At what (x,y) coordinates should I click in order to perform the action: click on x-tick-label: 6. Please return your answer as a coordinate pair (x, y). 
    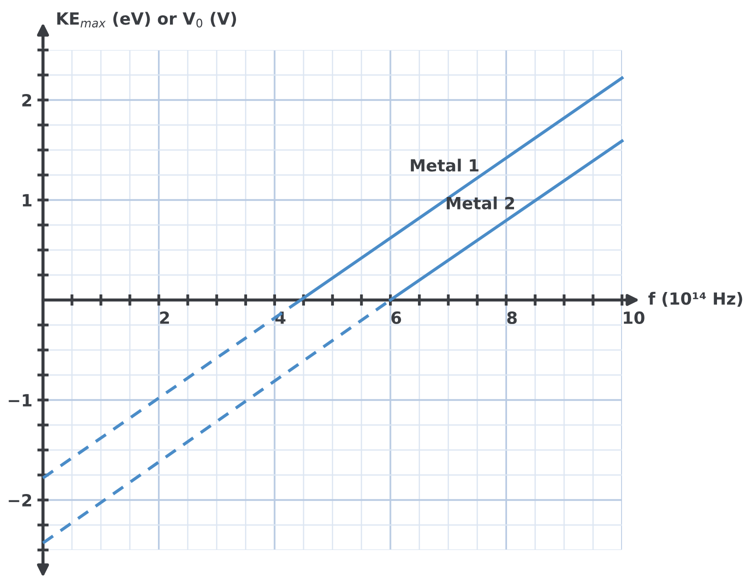
    Looking at the image, I should click on (396, 317).